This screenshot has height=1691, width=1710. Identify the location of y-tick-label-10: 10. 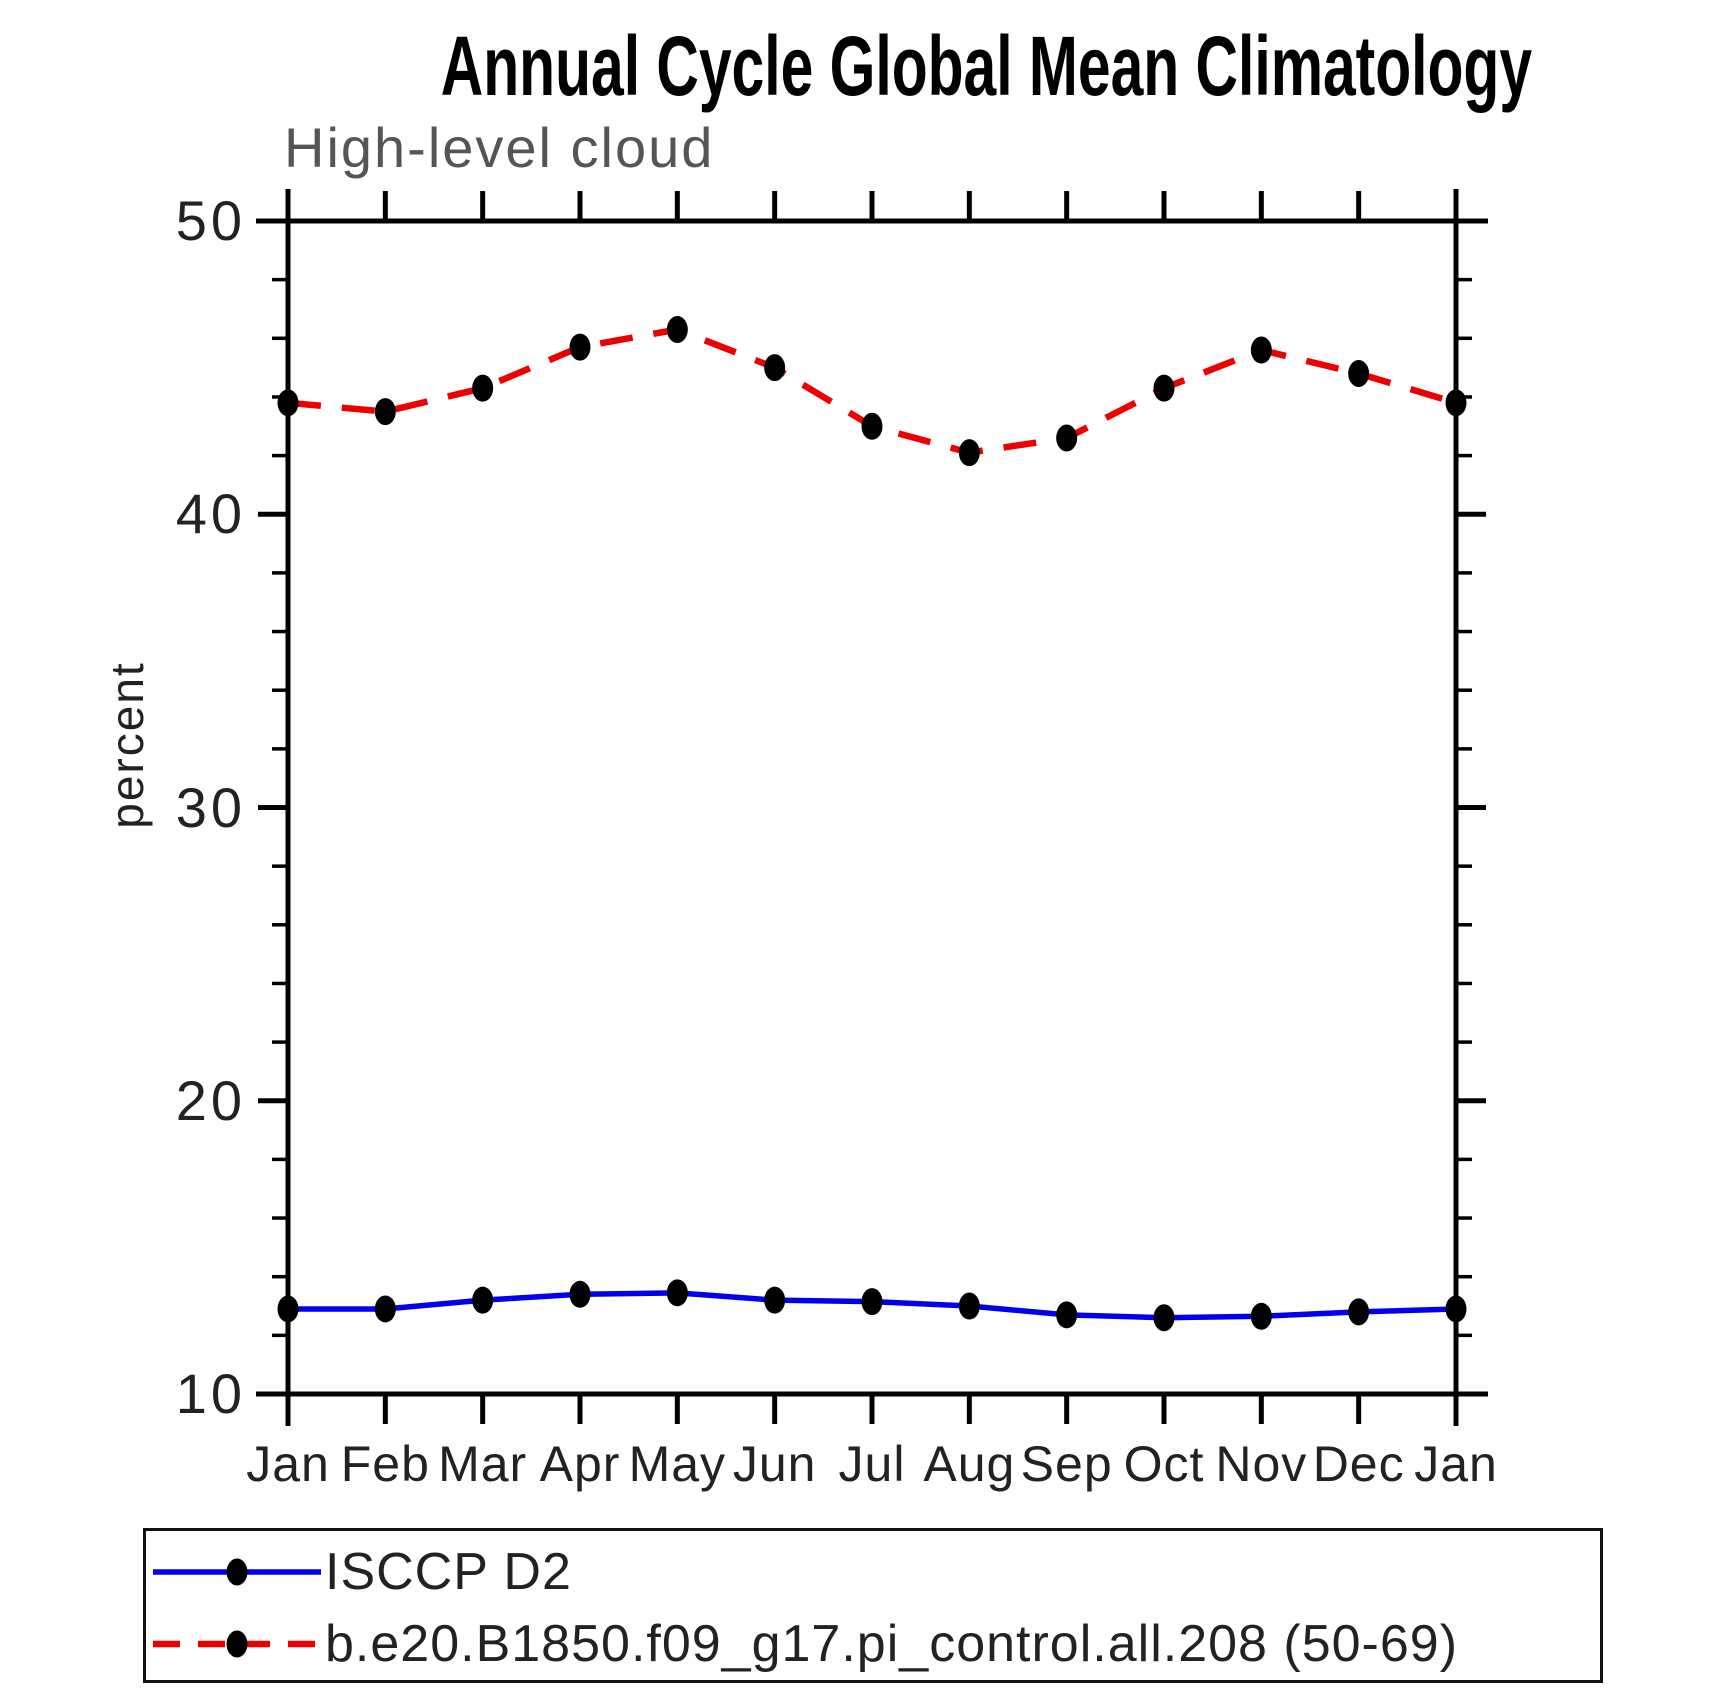
(210, 1393).